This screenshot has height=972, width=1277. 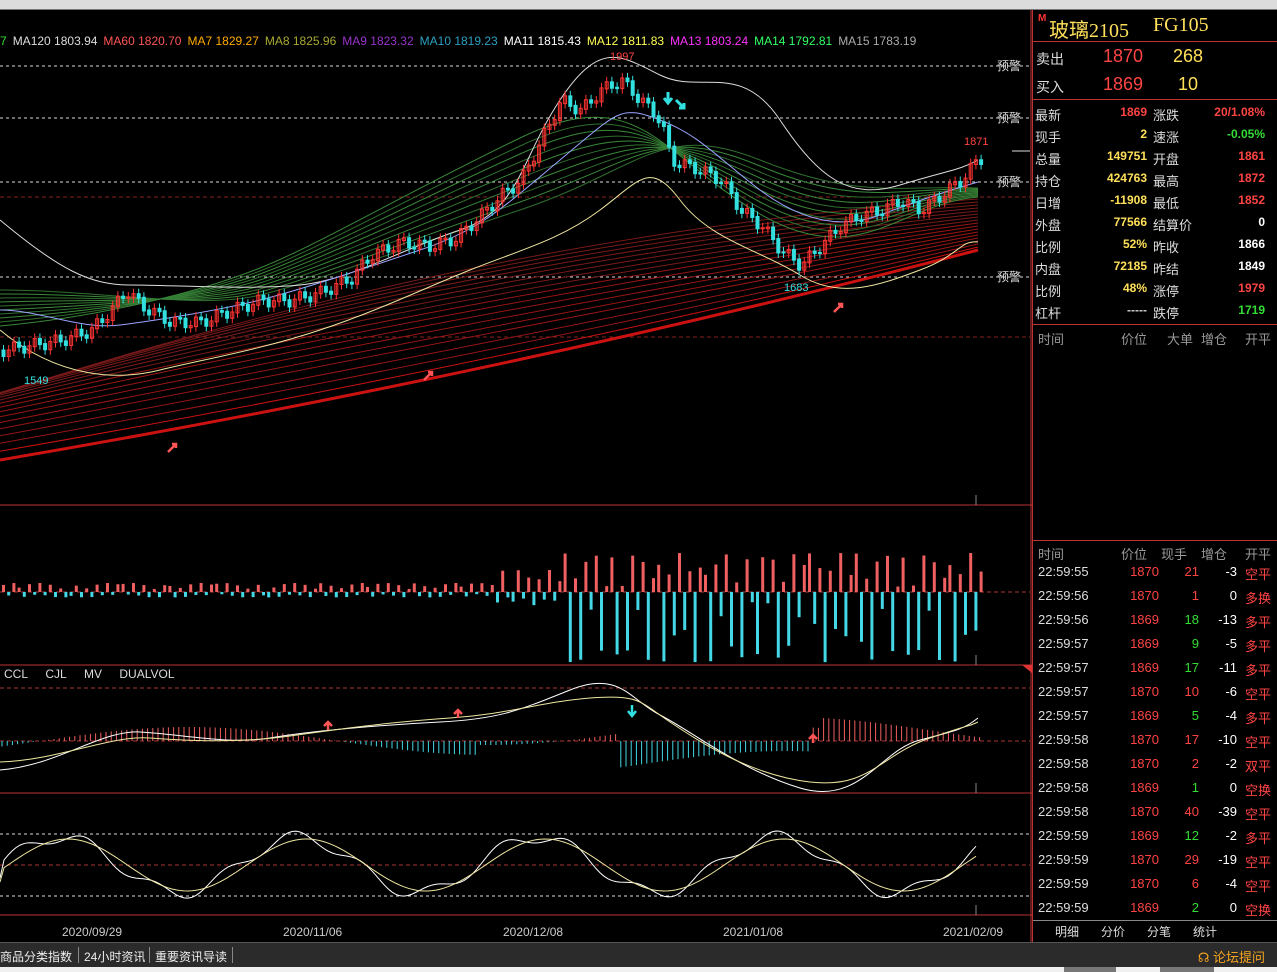 What do you see at coordinates (1227, 859) in the screenshot?
I see `tick-oi-change: -19` at bounding box center [1227, 859].